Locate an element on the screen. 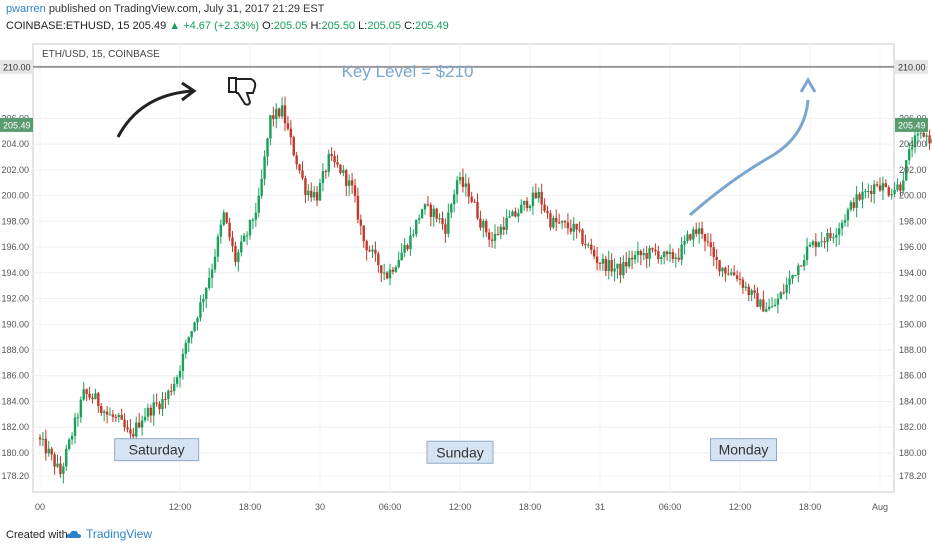 The width and height of the screenshot is (932, 550). y-tick-label-left: 178.20 is located at coordinates (15, 476).